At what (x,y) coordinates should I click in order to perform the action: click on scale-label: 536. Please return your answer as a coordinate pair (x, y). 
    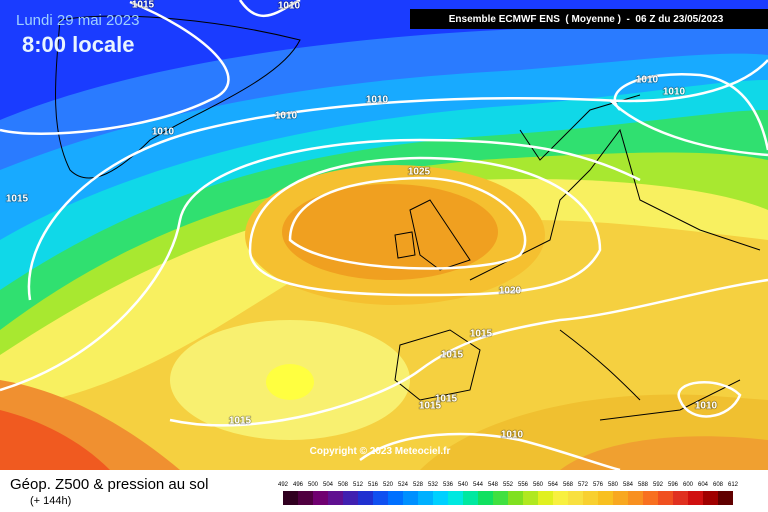
    Looking at the image, I should click on (448, 485).